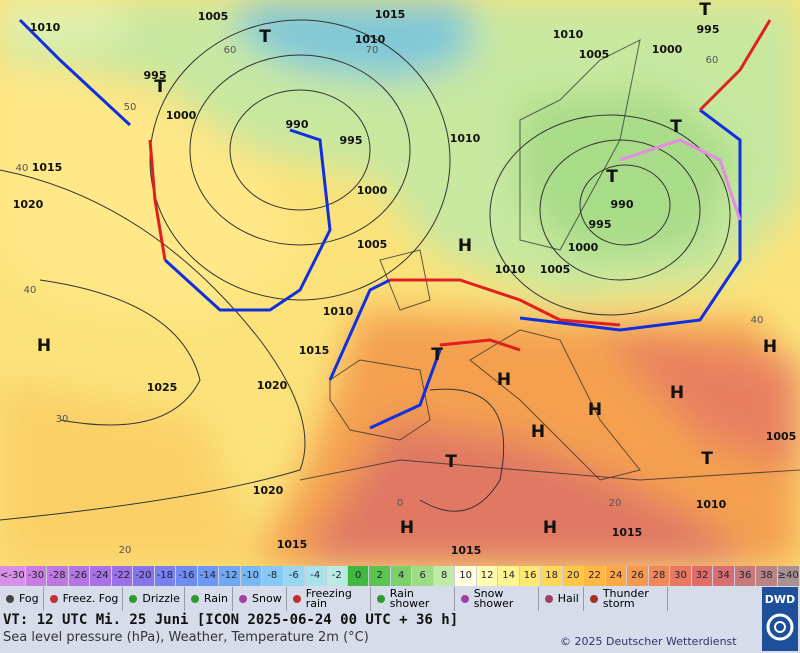  Describe the element at coordinates (165, 576) in the screenshot. I see `scale-cell: -18` at that location.